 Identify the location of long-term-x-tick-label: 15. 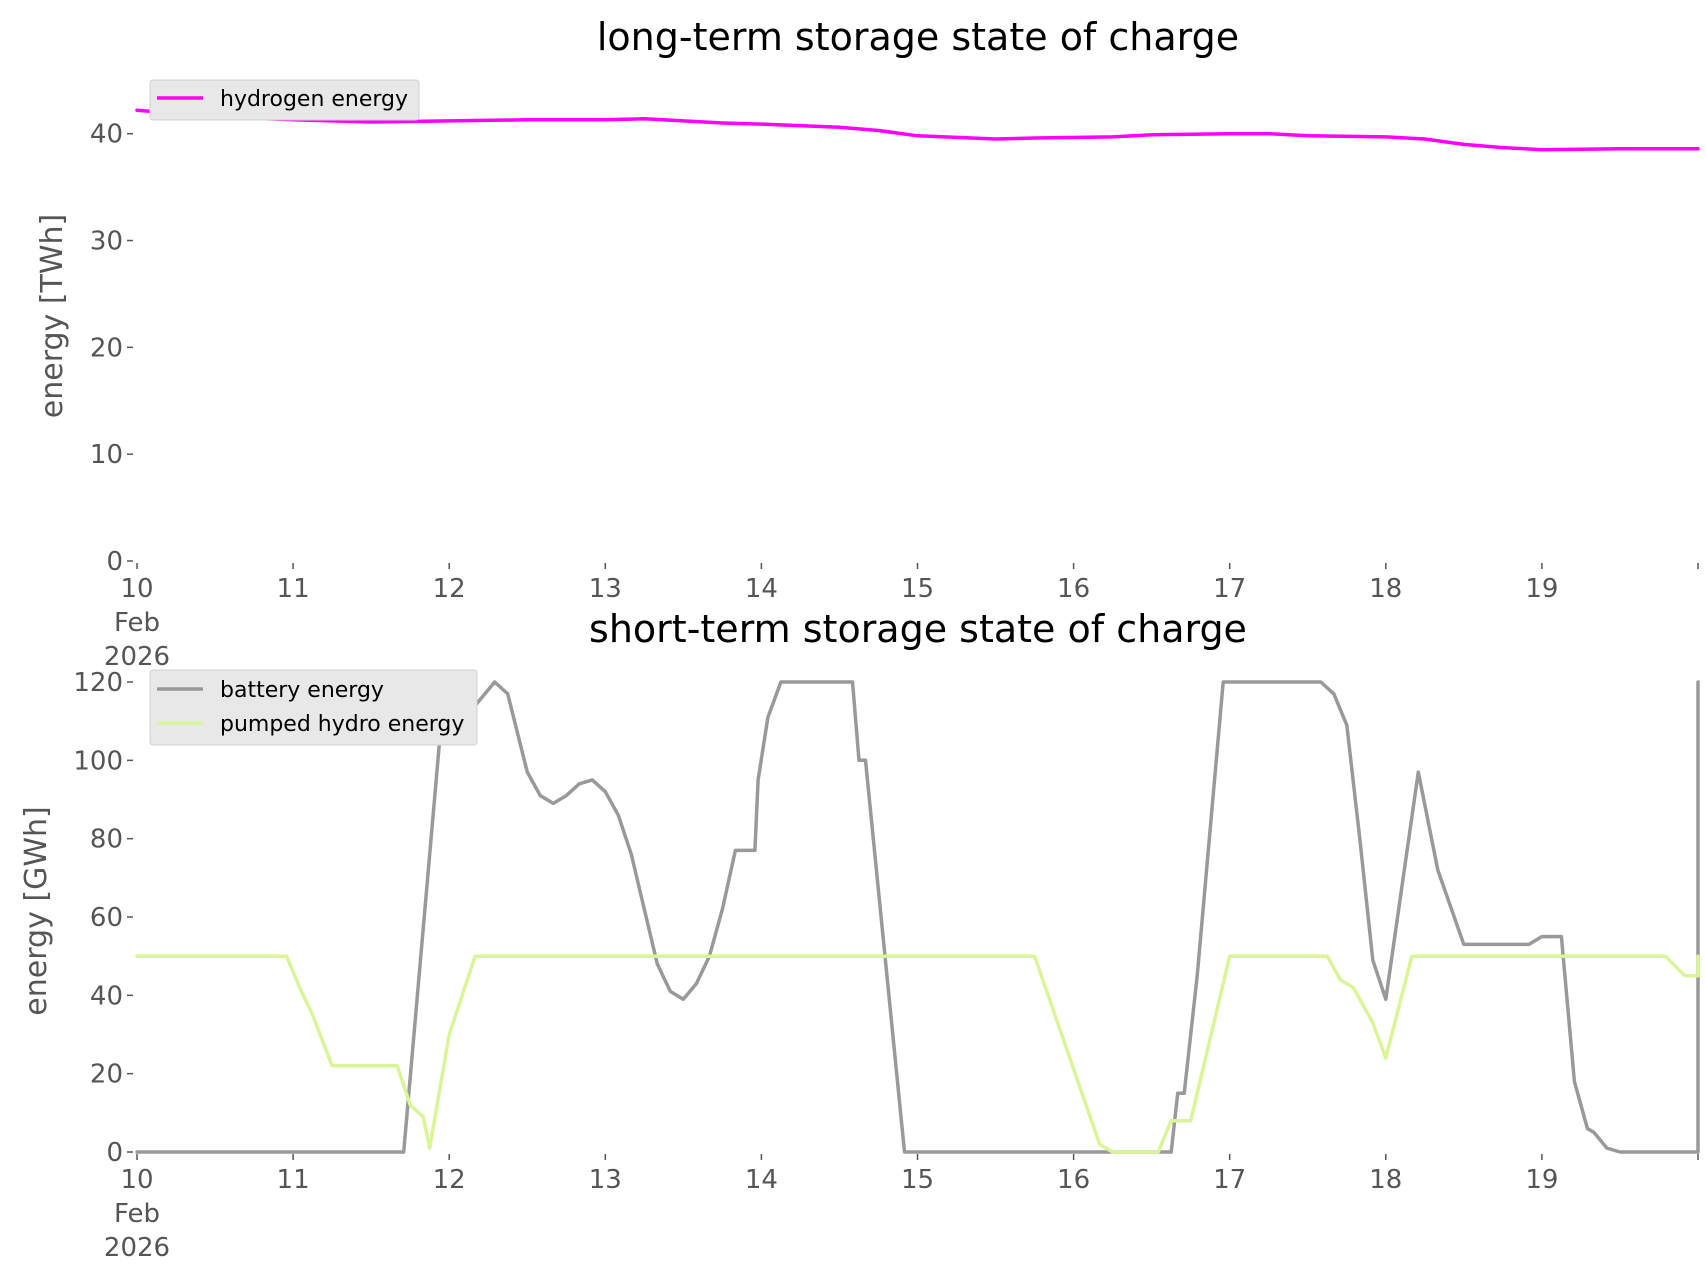
(917, 589).